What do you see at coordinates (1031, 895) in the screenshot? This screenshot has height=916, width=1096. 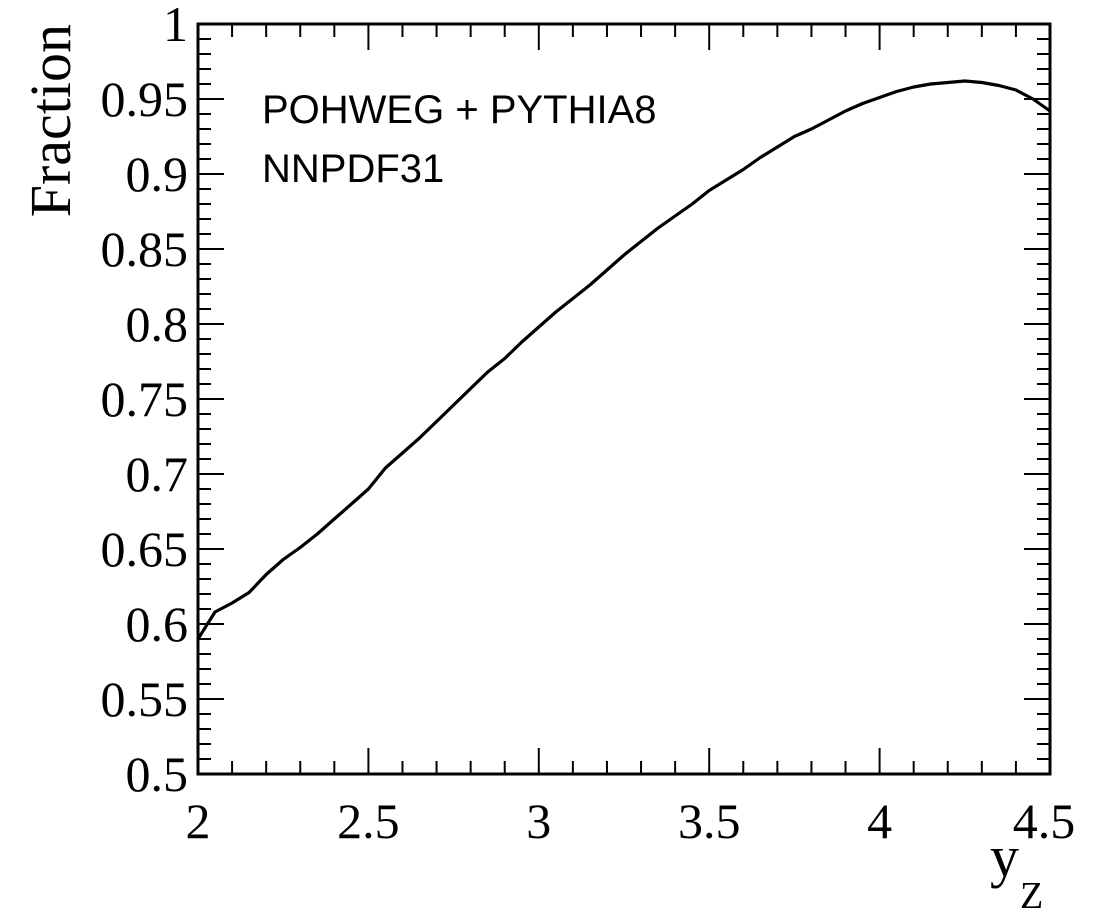 I see `x-axis-title-subscript: Z` at bounding box center [1031, 895].